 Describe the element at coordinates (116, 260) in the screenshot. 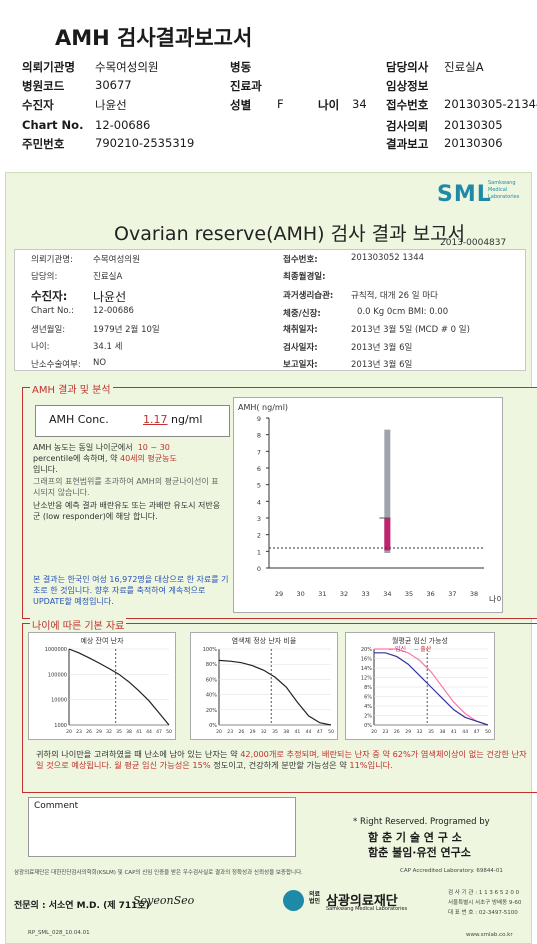

I see `org-value: 수목여성의원` at that location.